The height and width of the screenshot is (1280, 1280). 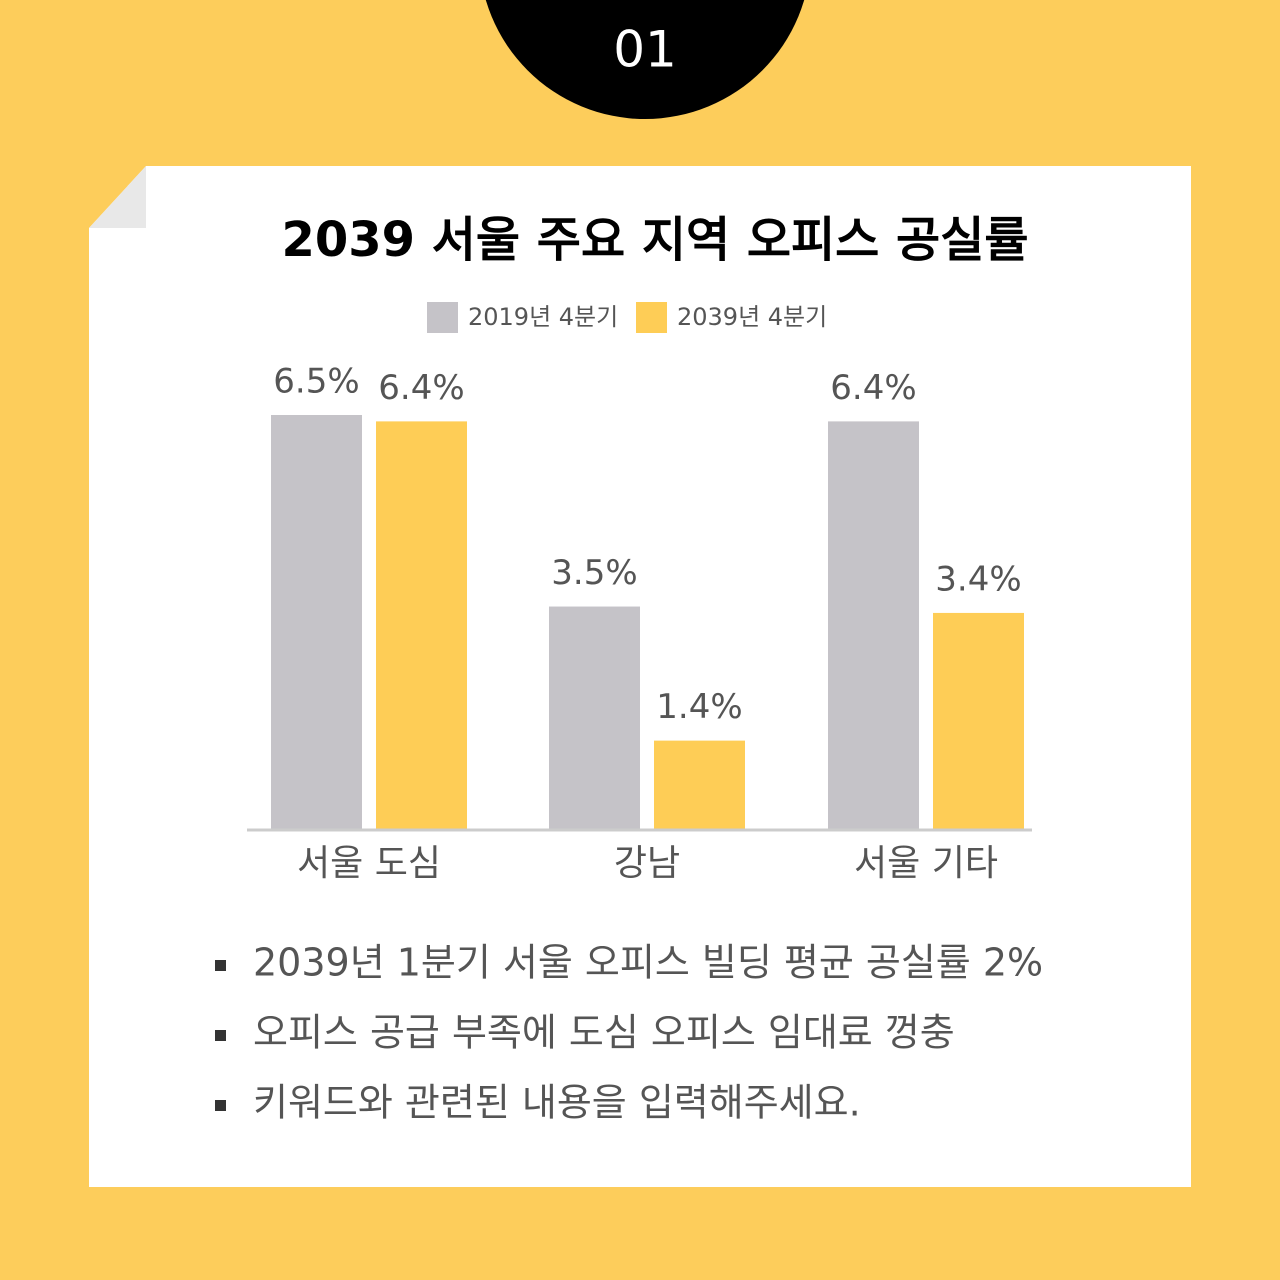 What do you see at coordinates (699, 707) in the screenshot?
I see `value-label: 1.4%` at bounding box center [699, 707].